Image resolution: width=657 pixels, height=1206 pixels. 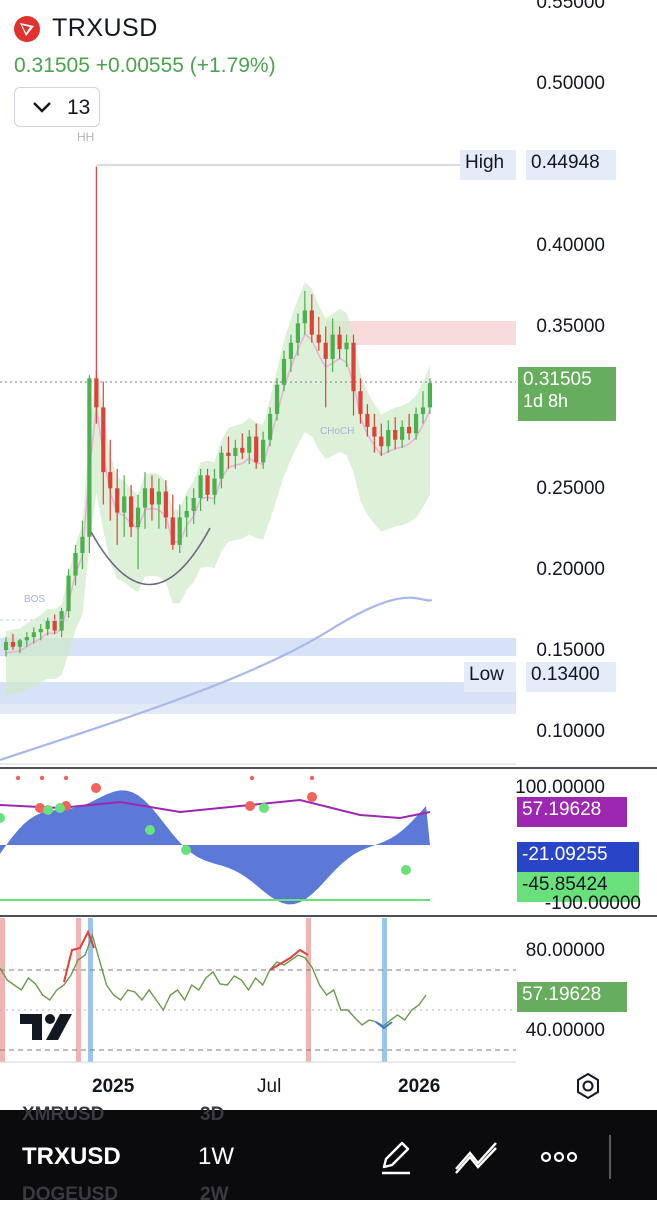 I want to click on indicator-toggle-button: 13, so click(x=57, y=107).